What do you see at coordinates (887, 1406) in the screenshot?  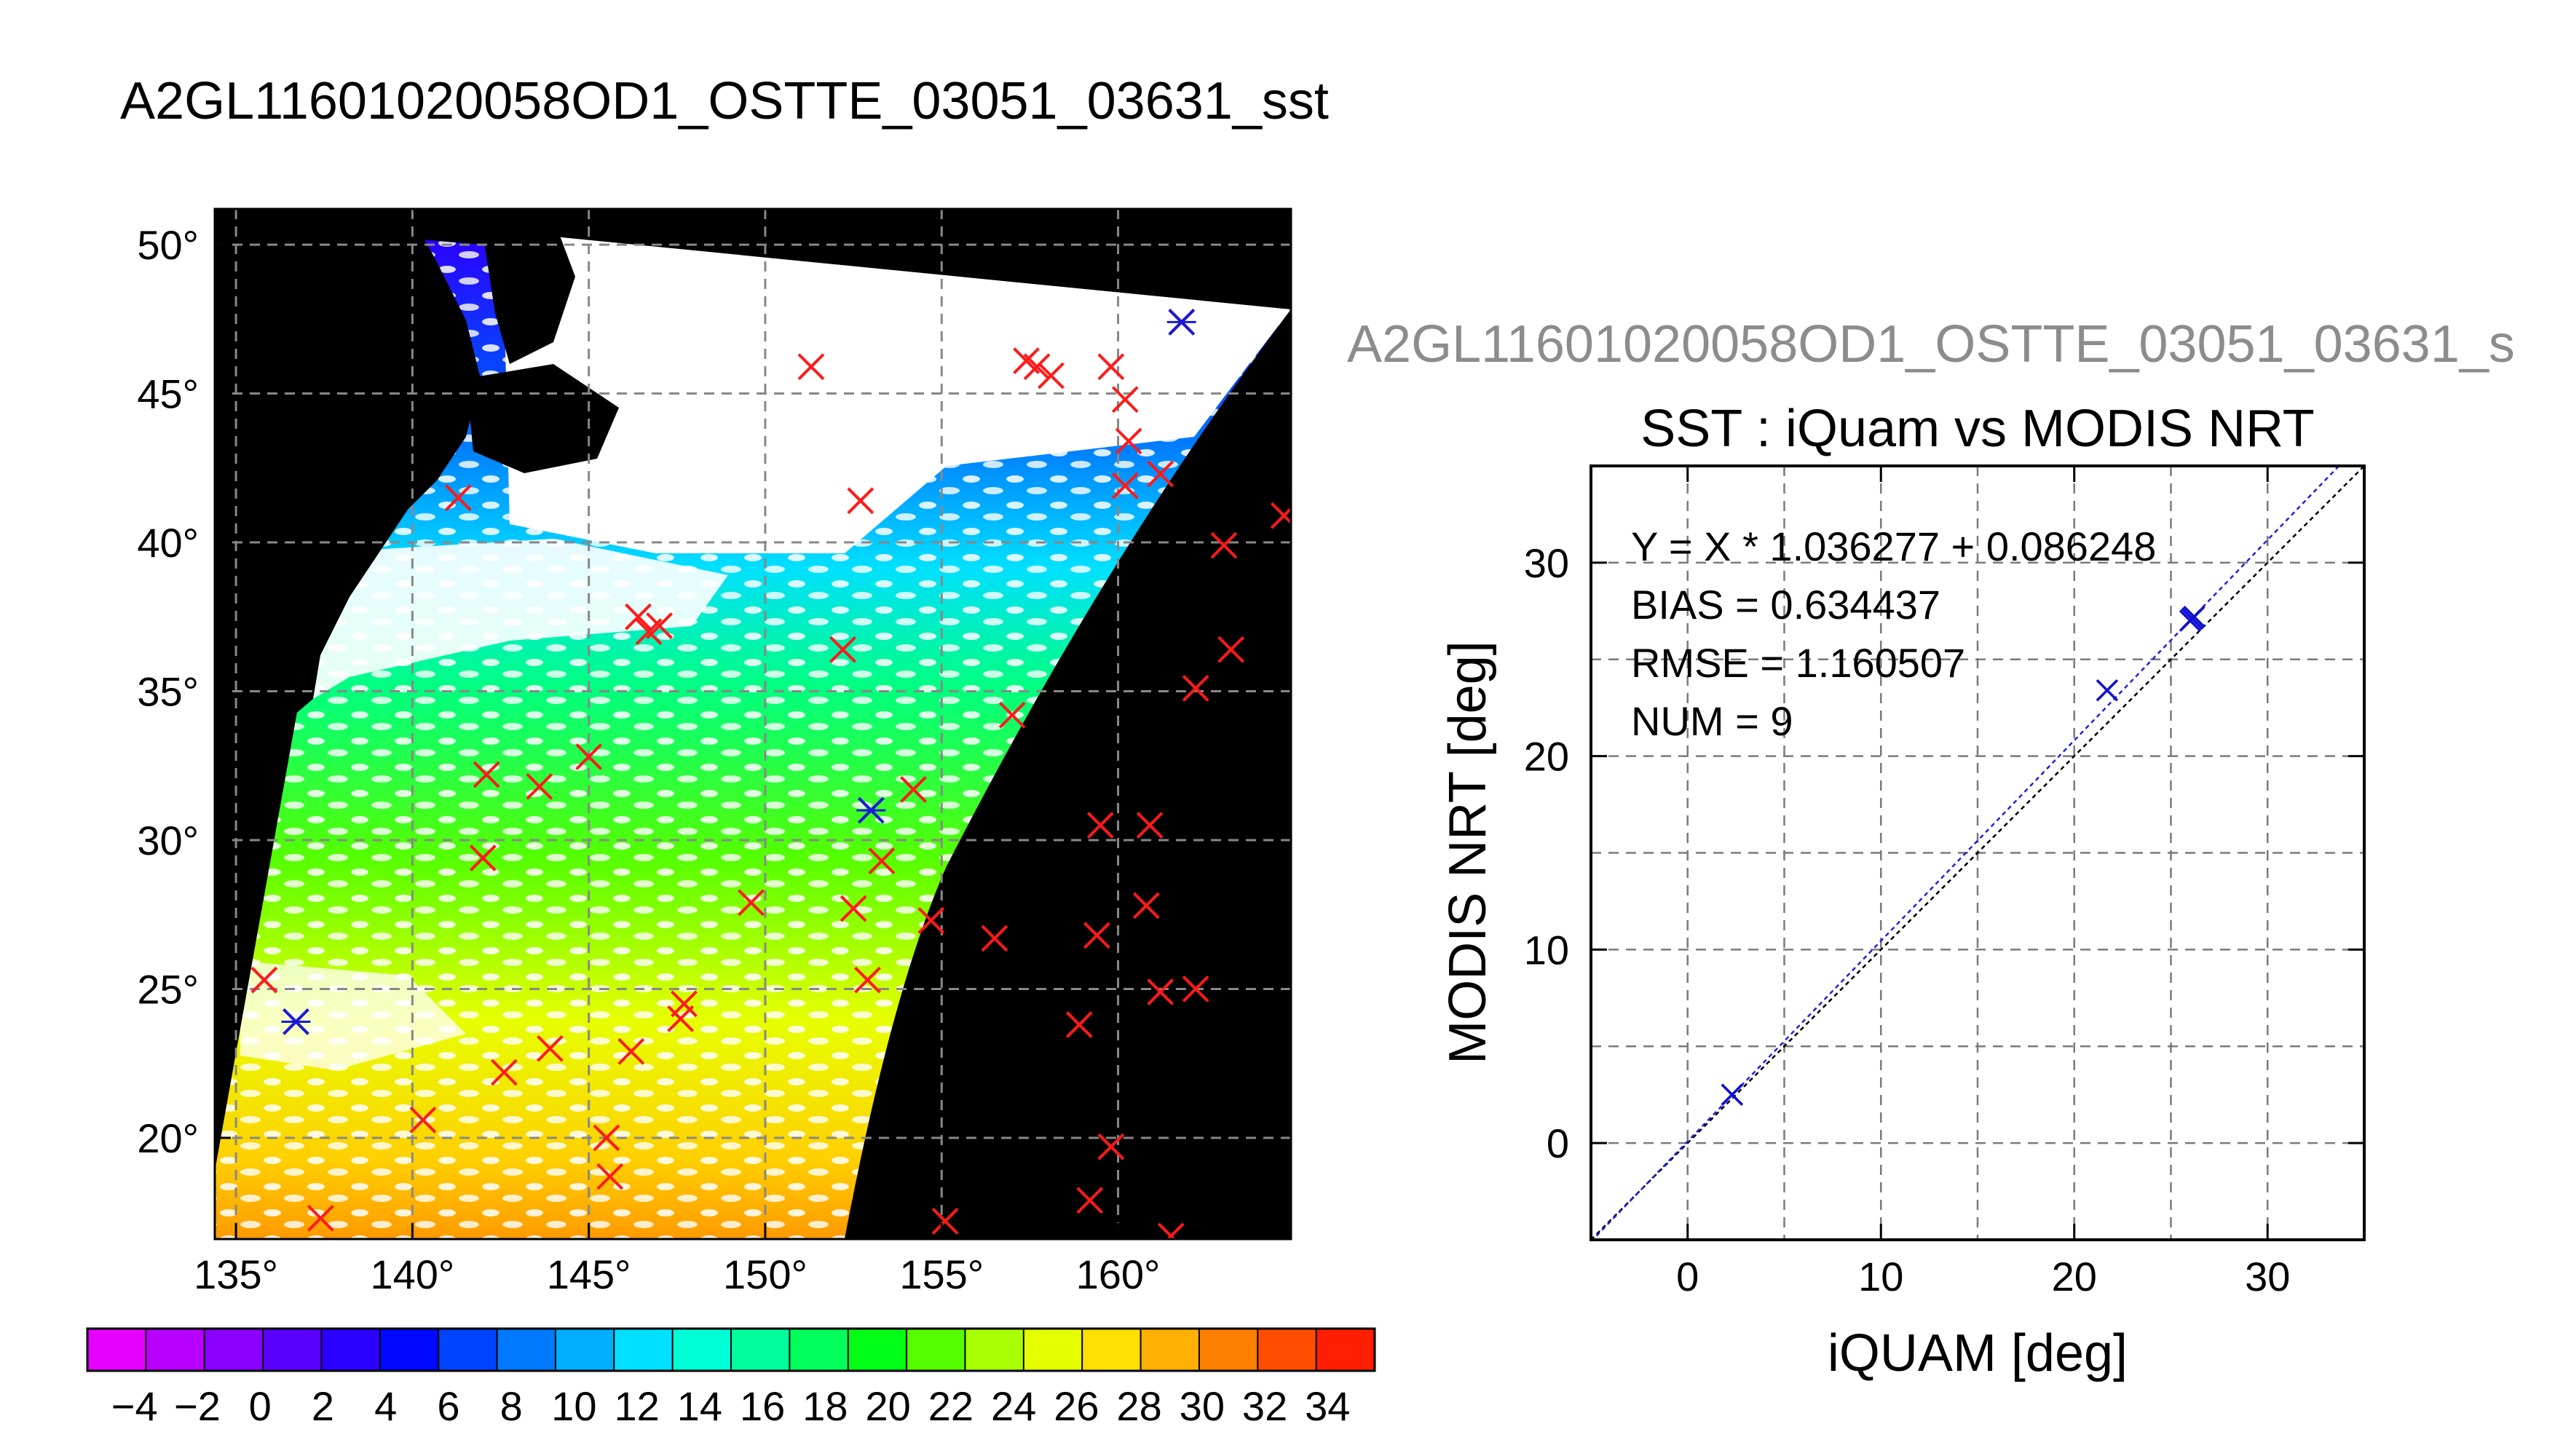 I see `colorbar-label: 20` at bounding box center [887, 1406].